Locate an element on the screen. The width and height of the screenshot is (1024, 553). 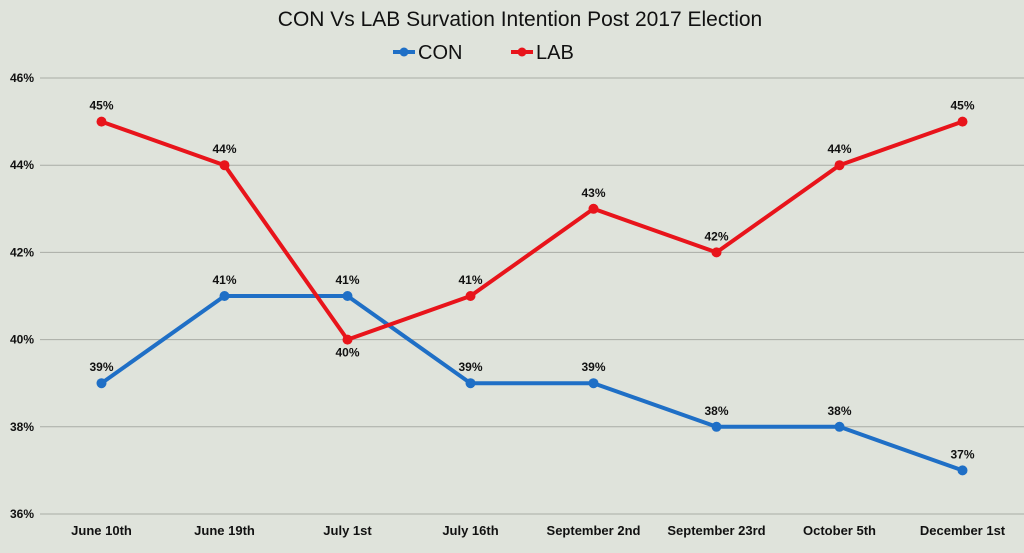
y-tick-label: 38% is located at coordinates (22, 427).